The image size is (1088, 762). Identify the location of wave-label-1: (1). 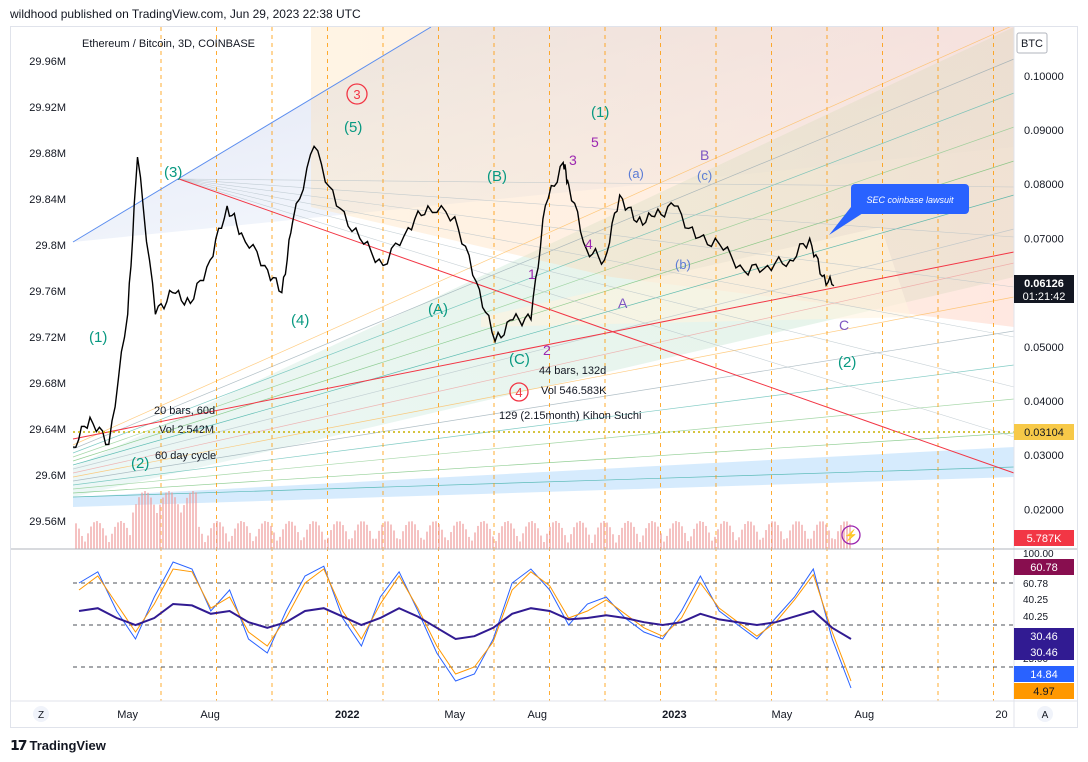
(98, 337).